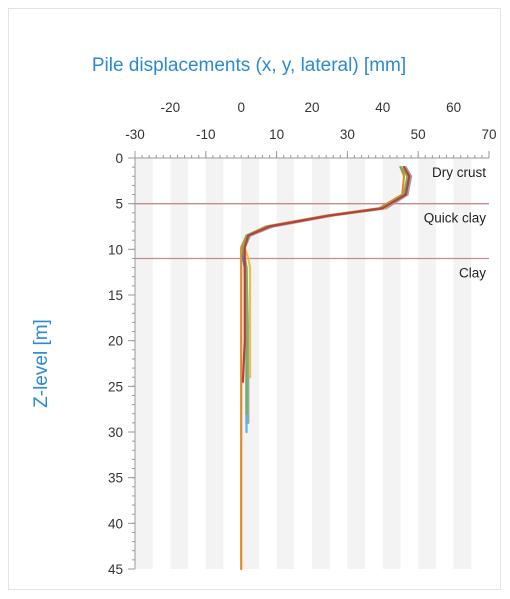 The height and width of the screenshot is (599, 510). Describe the element at coordinates (115, 249) in the screenshot. I see `y-tick-label: 10` at that location.